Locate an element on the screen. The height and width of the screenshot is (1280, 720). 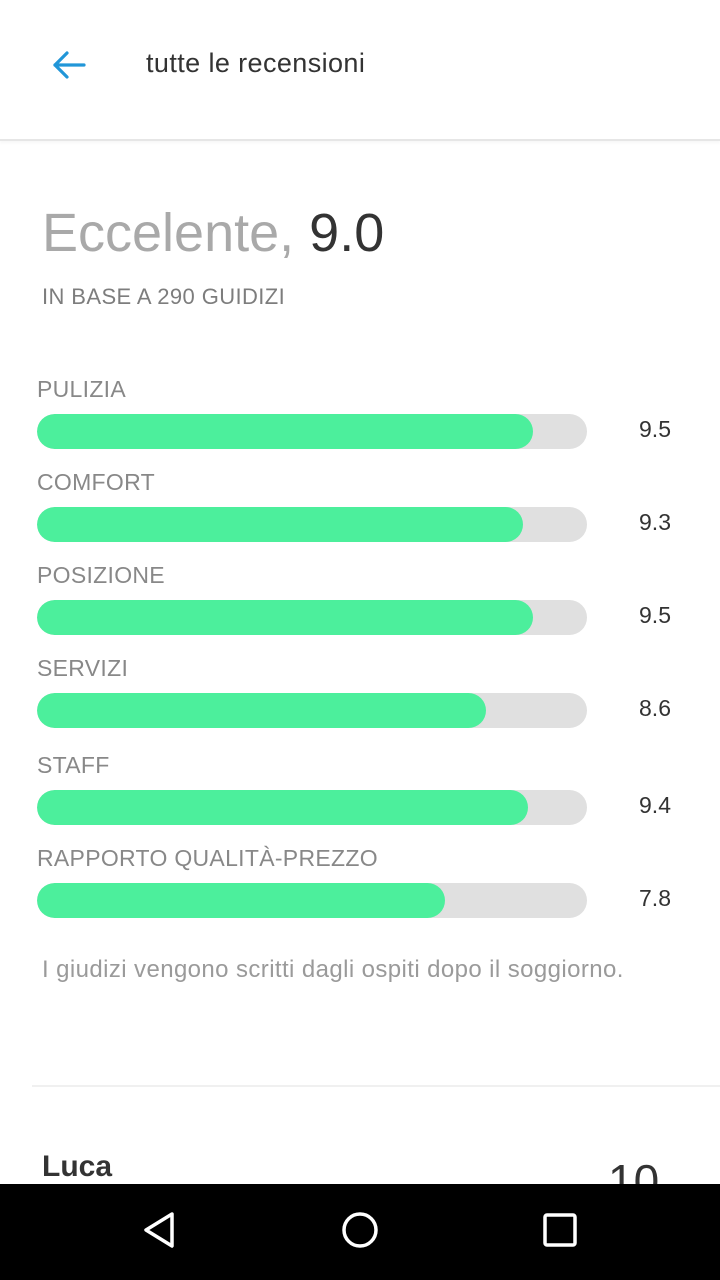
category-row-posizione: POSIZIONE 9.5 is located at coordinates (357, 602).